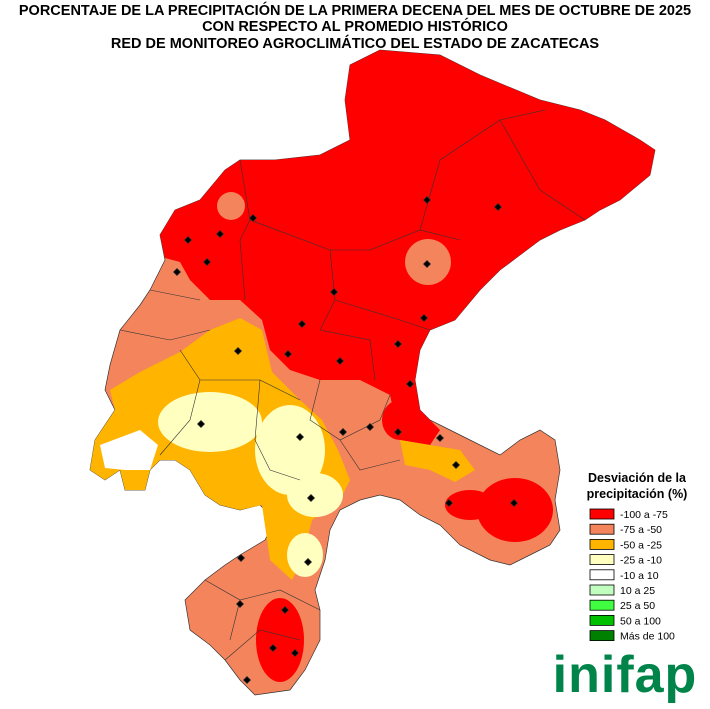  What do you see at coordinates (637, 606) in the screenshot?
I see `legend-label: 25 a 50` at bounding box center [637, 606].